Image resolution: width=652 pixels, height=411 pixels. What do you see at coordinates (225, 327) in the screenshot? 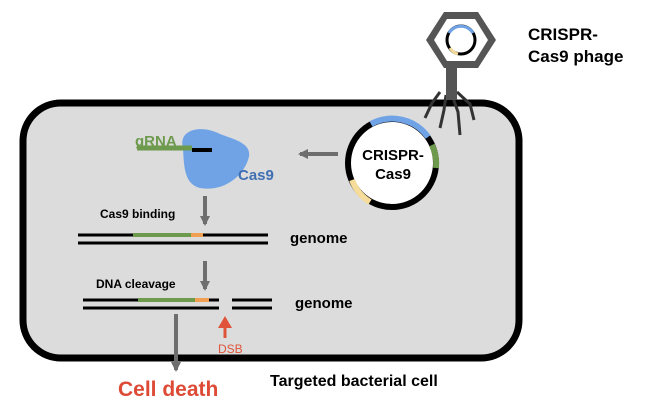
I see `dsb-arrow` at bounding box center [225, 327].